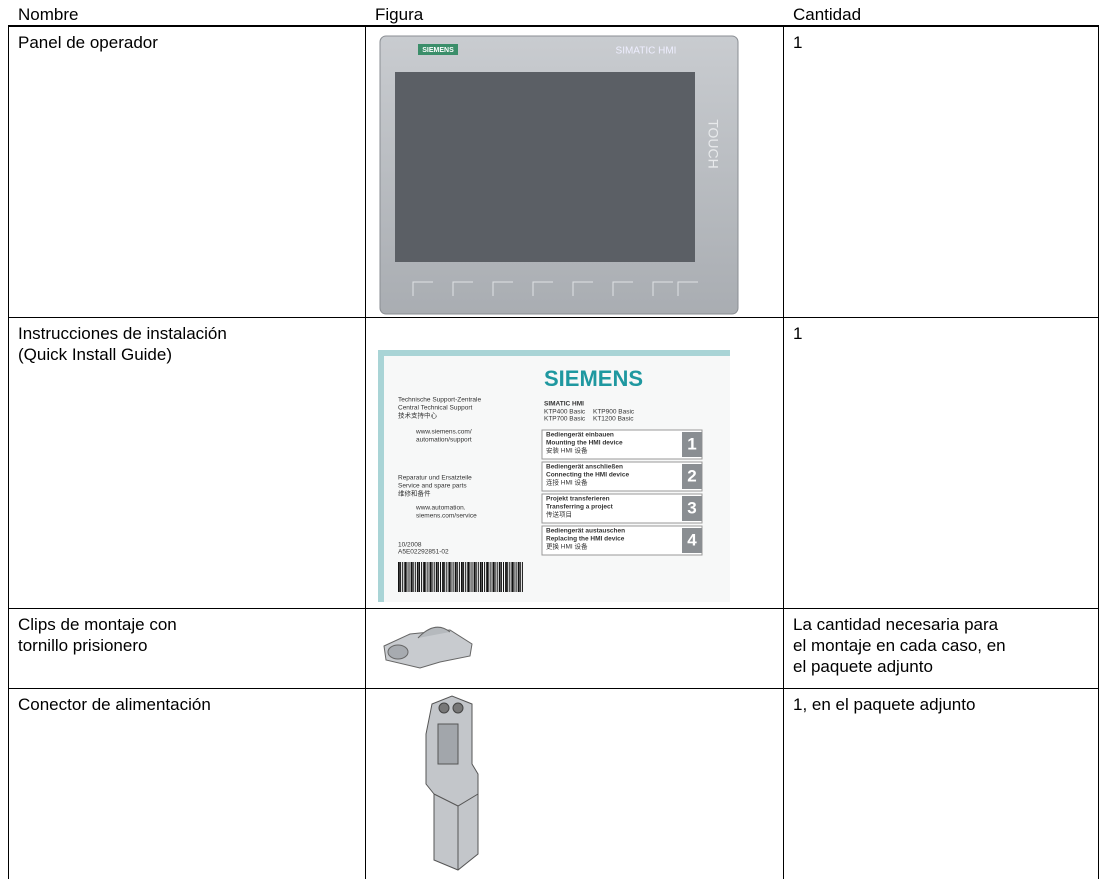  I want to click on panel-figure: SIEMENS SIMATIC HMI TOUCH, so click(559, 175).